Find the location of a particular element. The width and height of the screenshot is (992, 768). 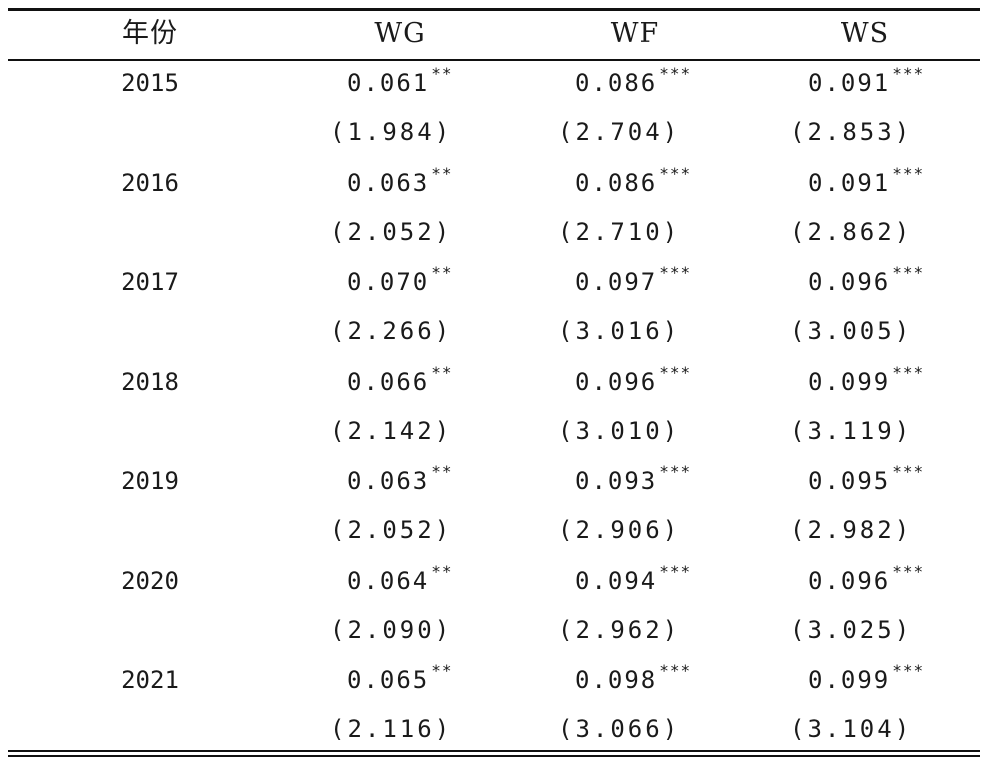

wf-t-statistic: (2.710) is located at coordinates (619, 232).